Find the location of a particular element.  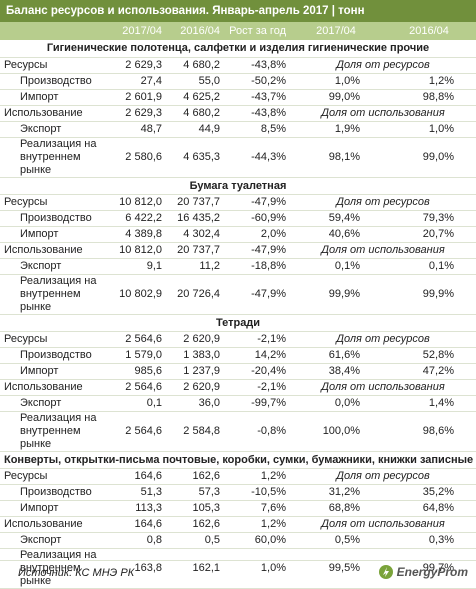

value-cell: 16 435,2 is located at coordinates (195, 218).